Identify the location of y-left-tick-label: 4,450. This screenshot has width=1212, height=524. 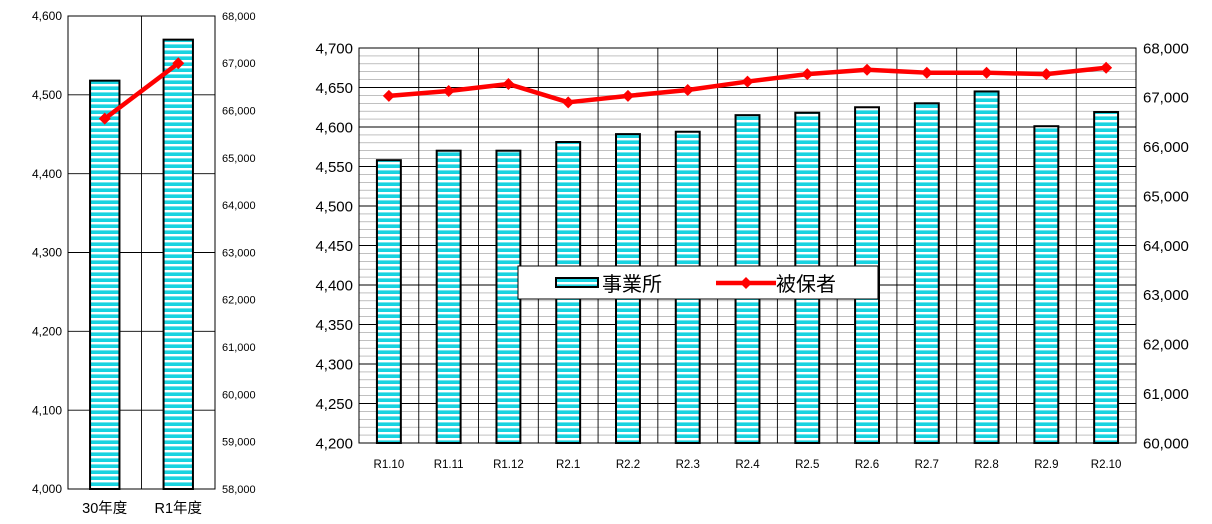
(334, 246).